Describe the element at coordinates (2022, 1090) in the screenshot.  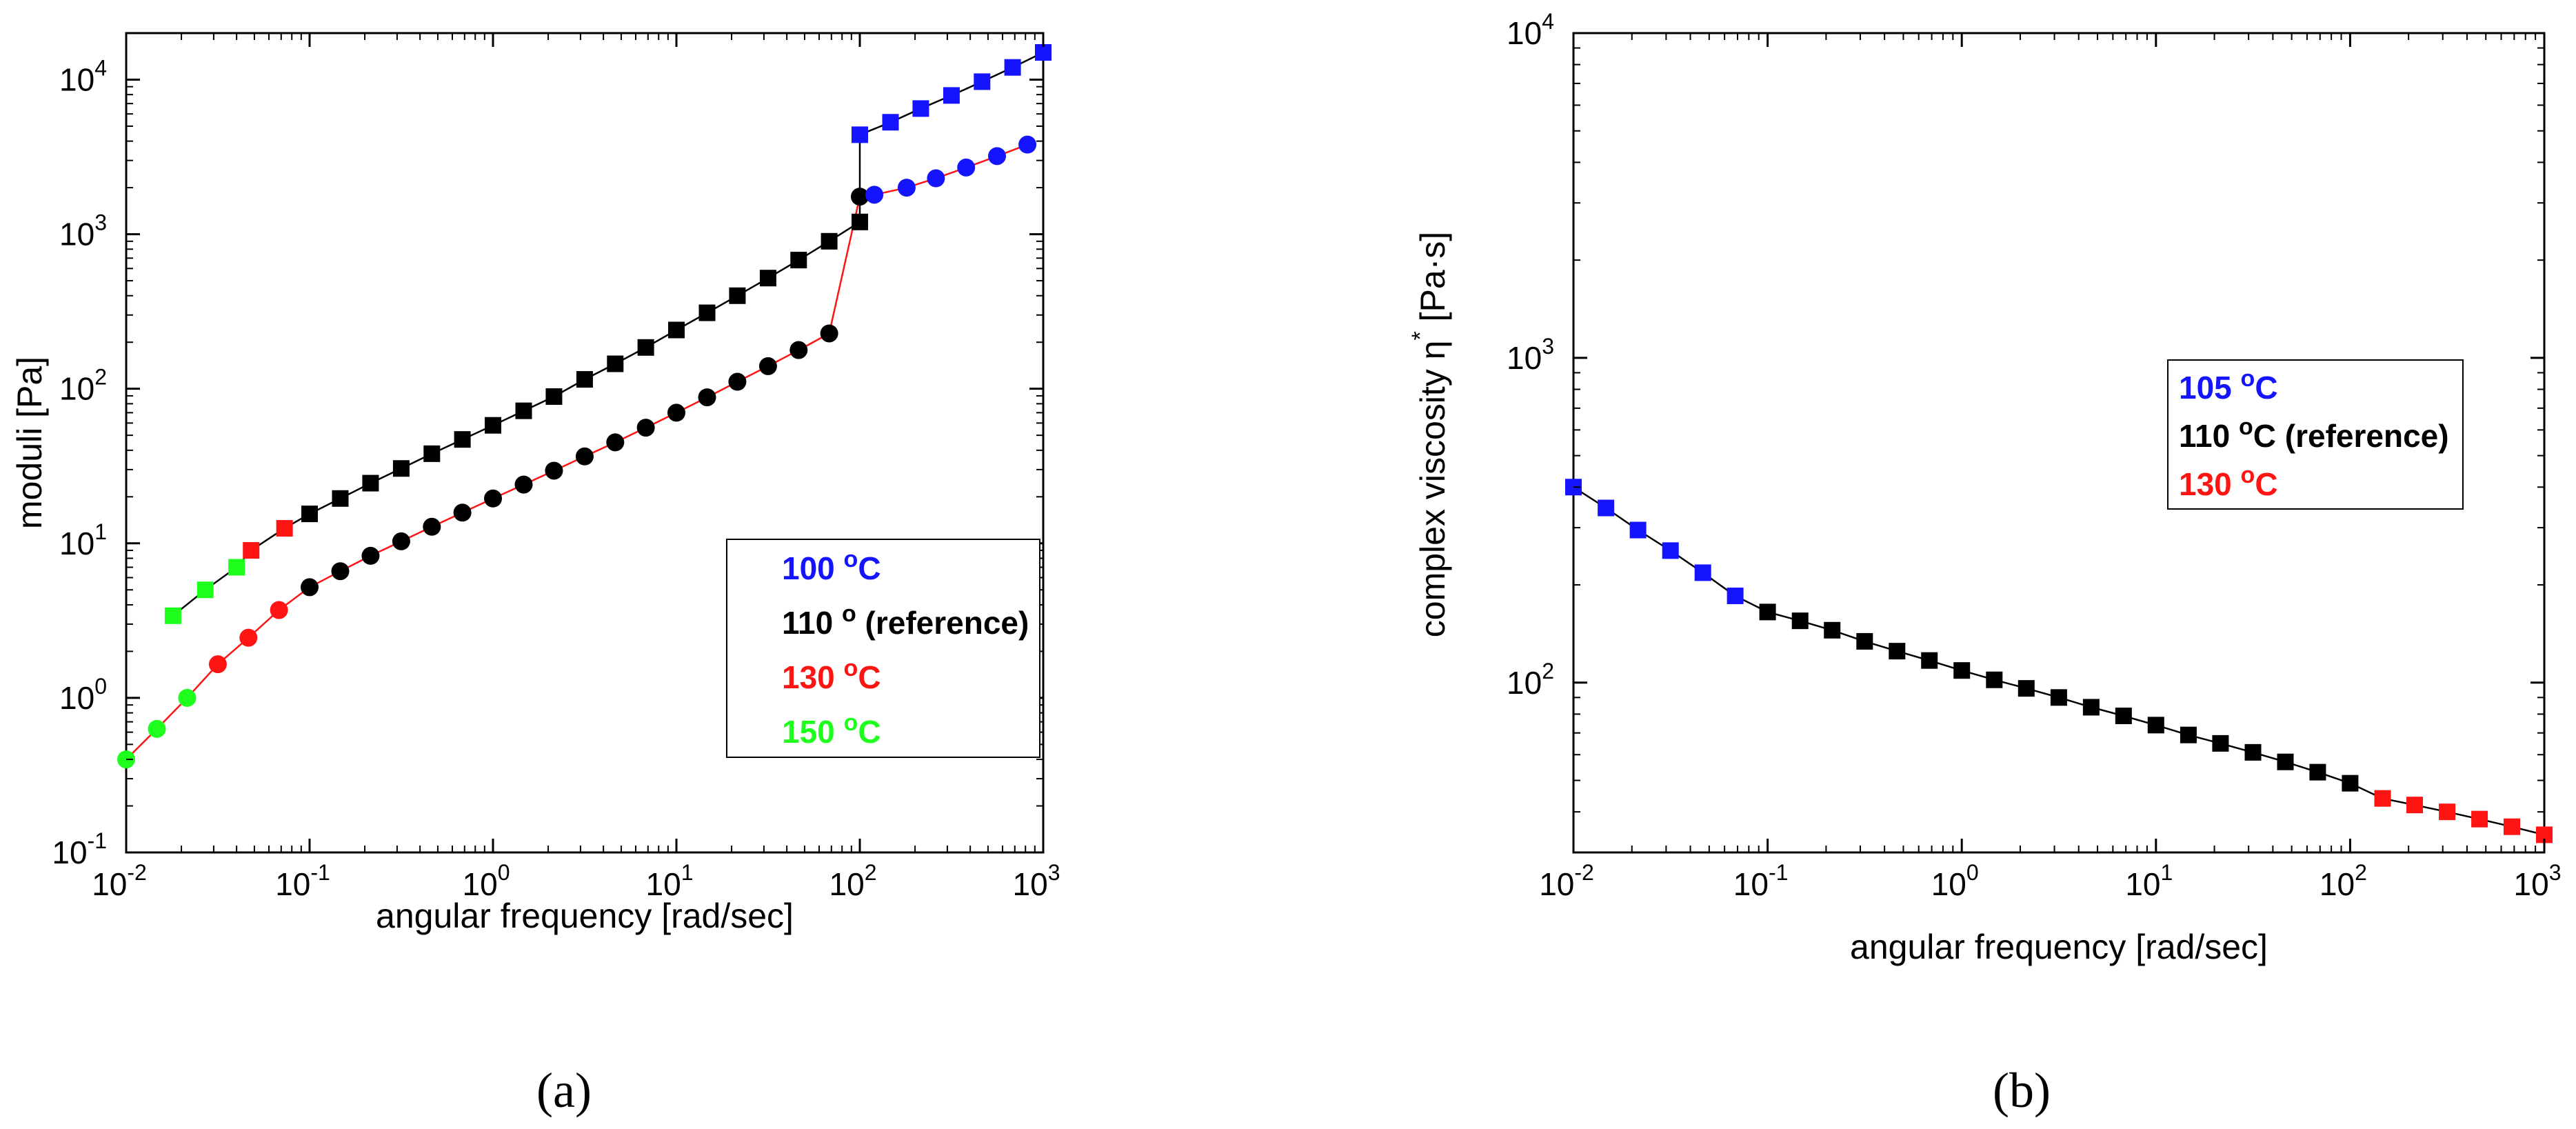
I see `panel-b-label: (b)` at that location.